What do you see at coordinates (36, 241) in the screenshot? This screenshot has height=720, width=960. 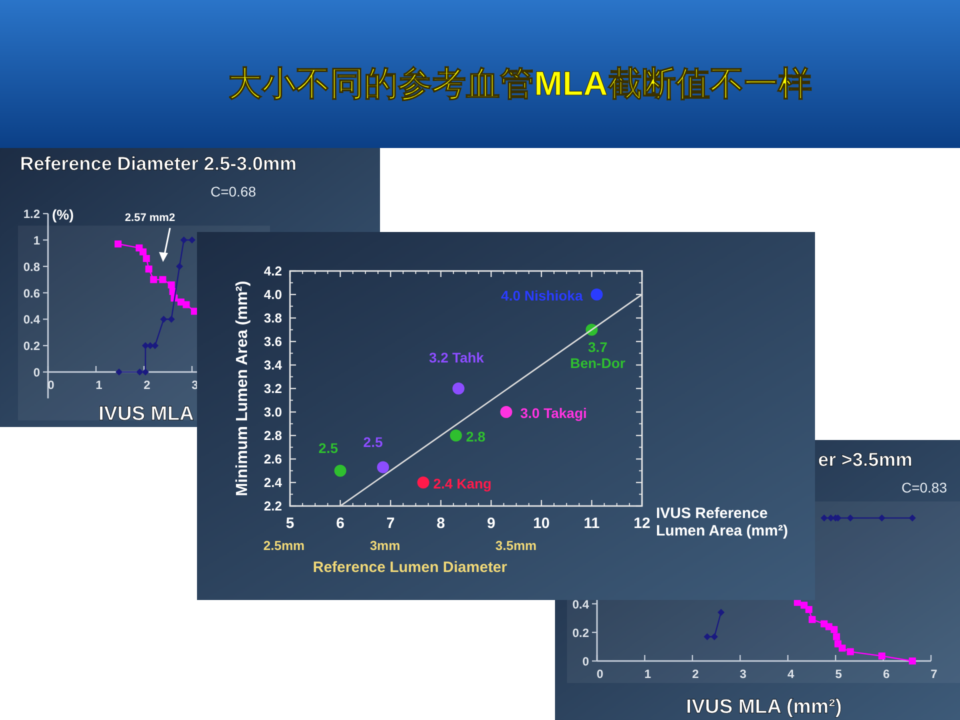 I see `y-tick-label: 1` at bounding box center [36, 241].